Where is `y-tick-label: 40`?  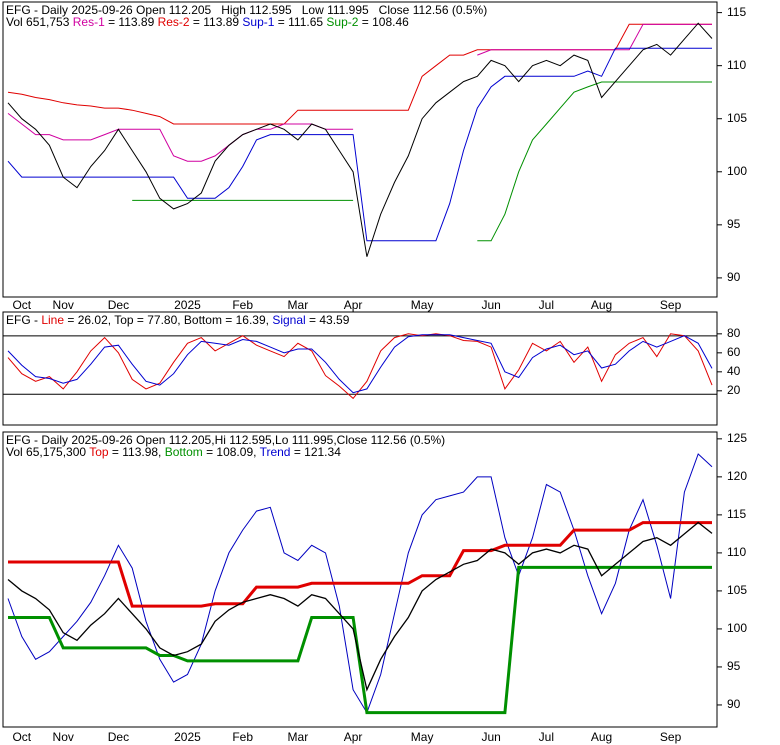
y-tick-label: 40 is located at coordinates (734, 371).